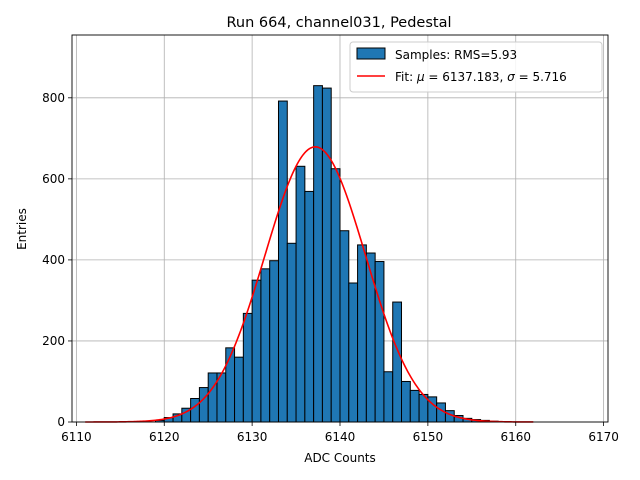  What do you see at coordinates (406, 77) in the screenshot?
I see `legend-fit-prefix: Fit:` at bounding box center [406, 77].